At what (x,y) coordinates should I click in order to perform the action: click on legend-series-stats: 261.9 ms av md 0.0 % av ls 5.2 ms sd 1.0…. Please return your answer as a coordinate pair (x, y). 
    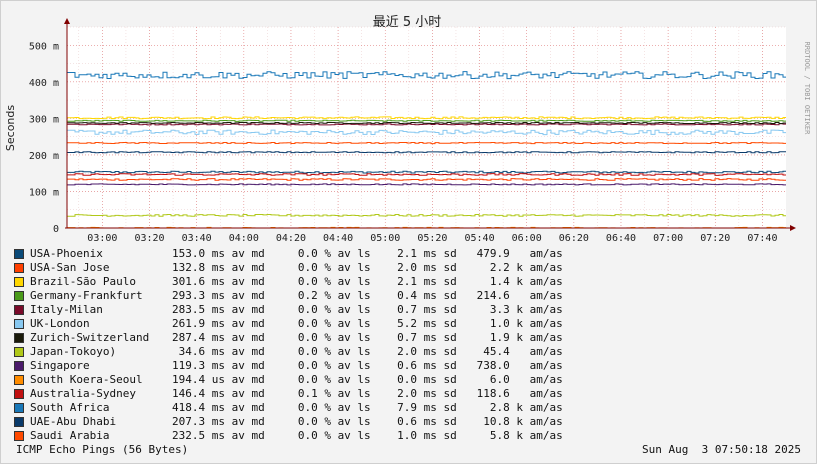
    Looking at the image, I should click on (367, 323).